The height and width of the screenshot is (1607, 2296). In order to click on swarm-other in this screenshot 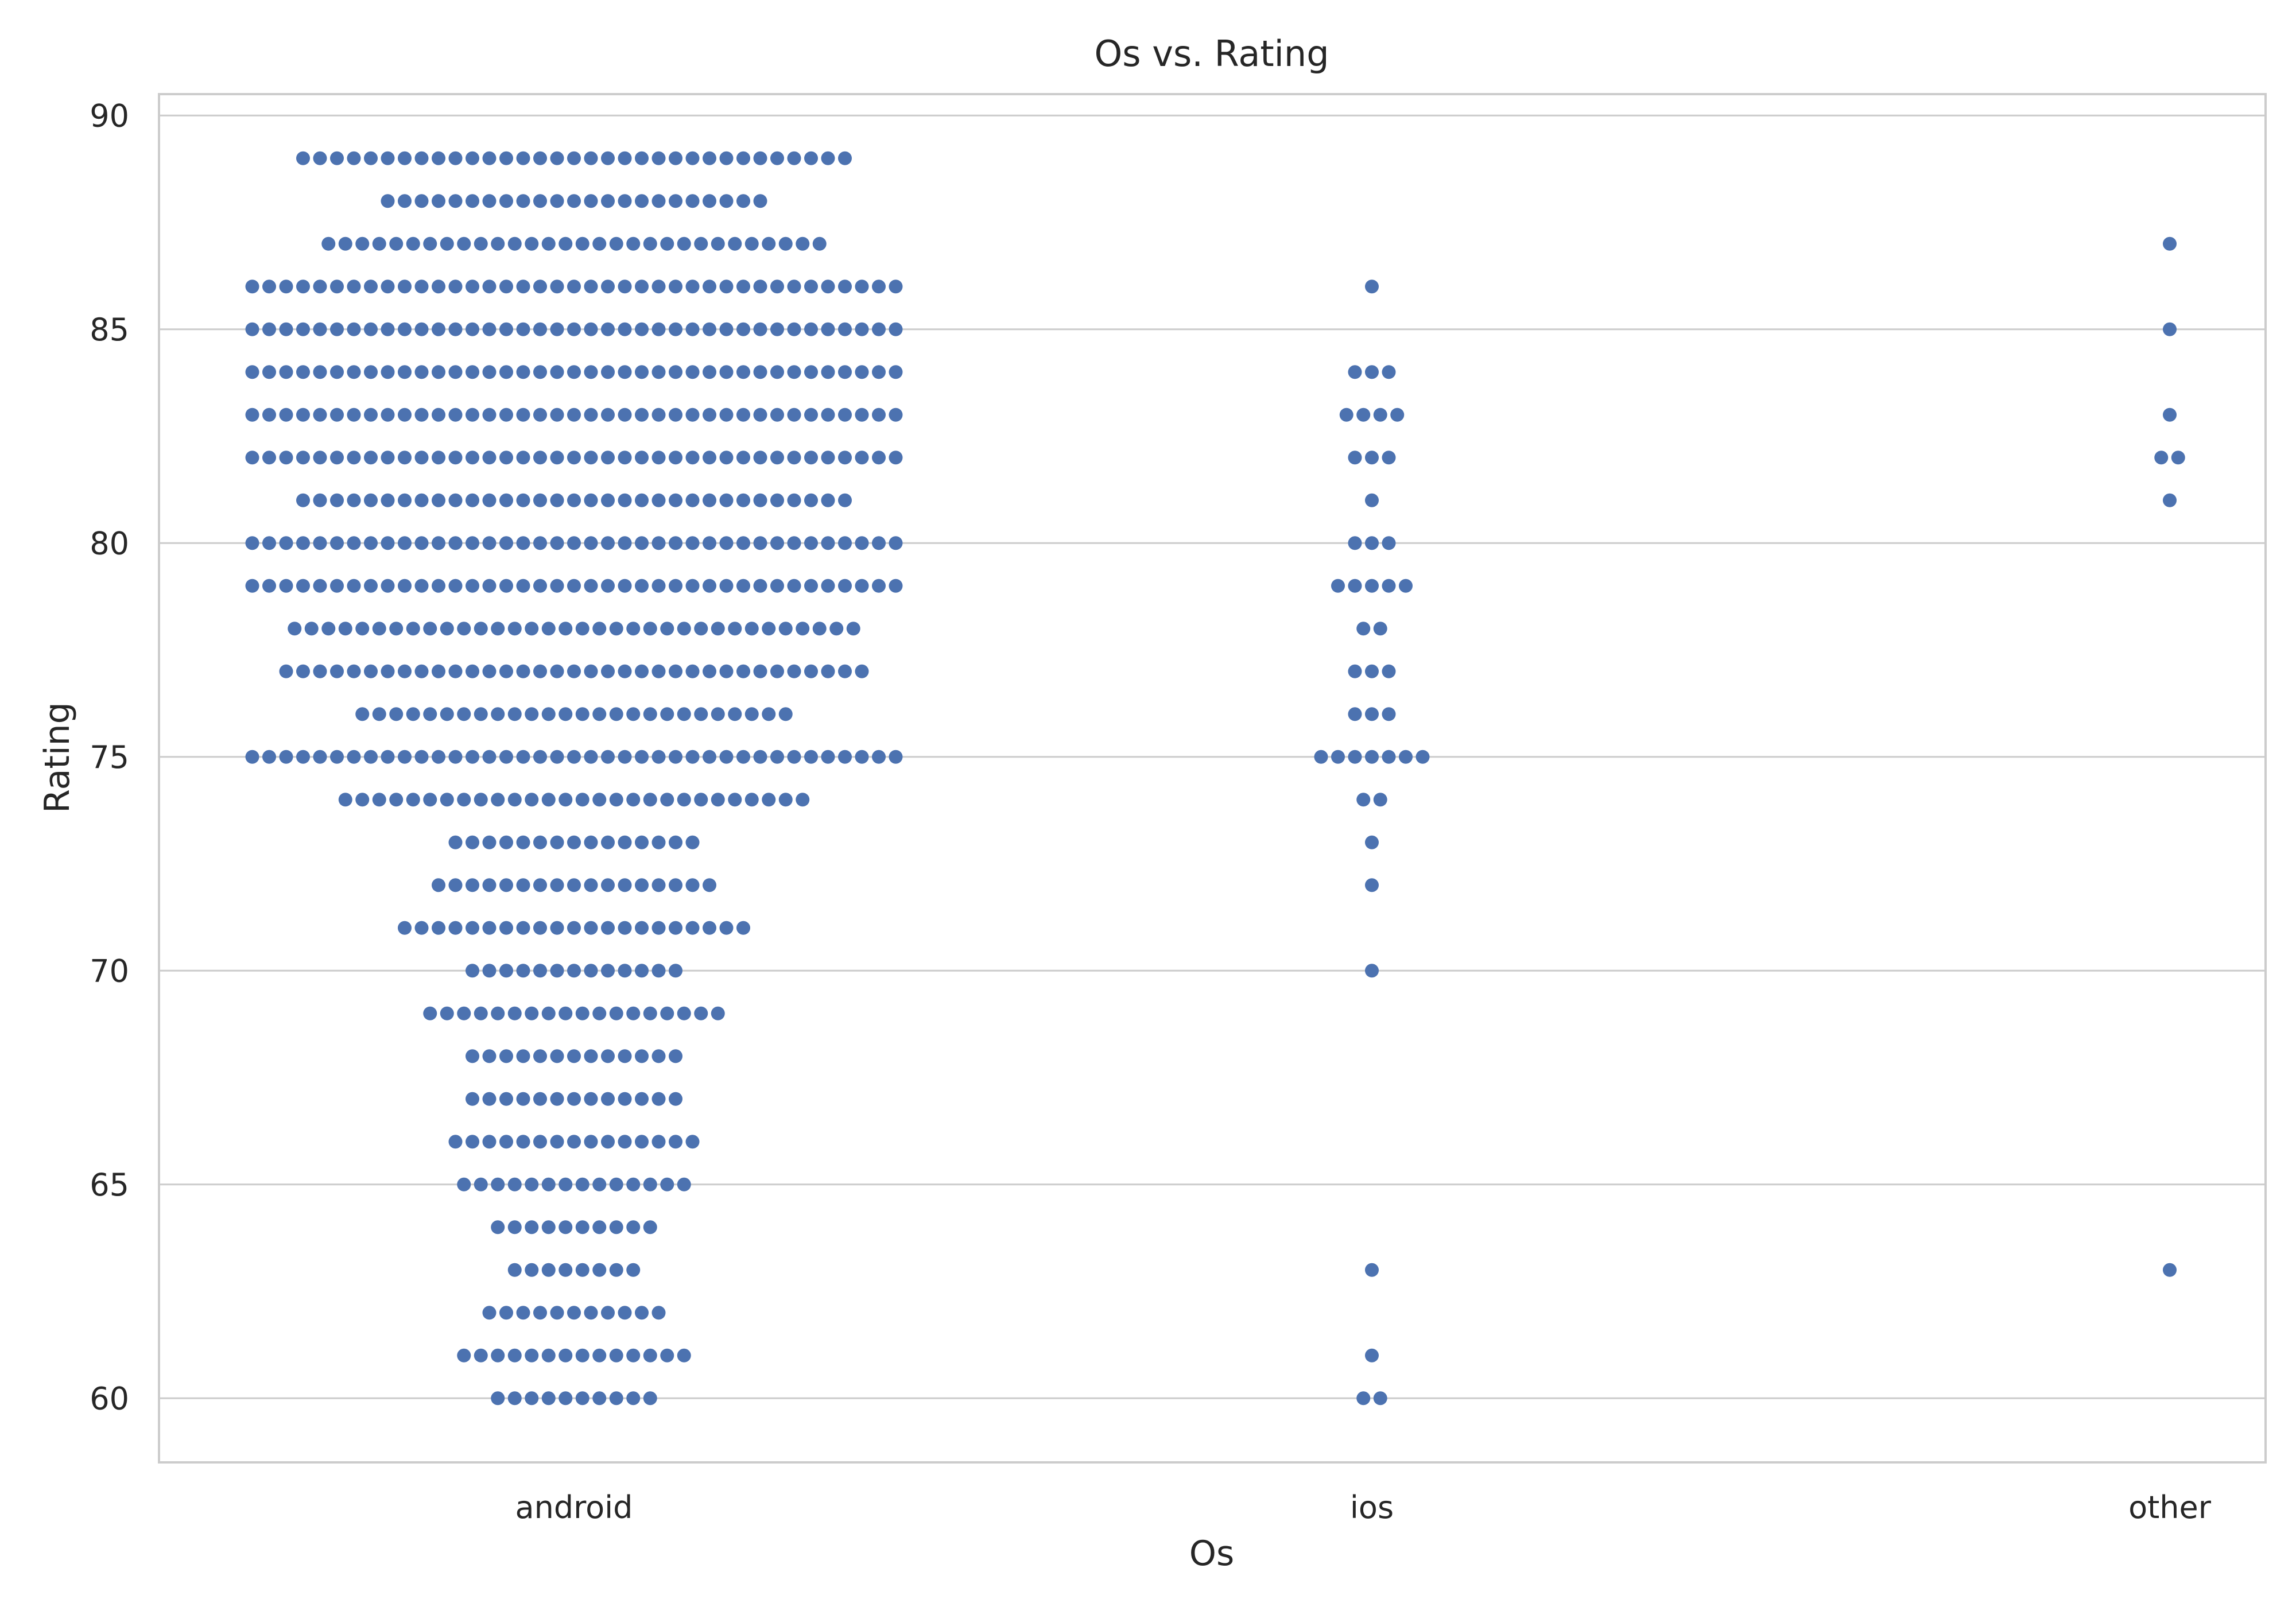, I will do `click(2169, 756)`.